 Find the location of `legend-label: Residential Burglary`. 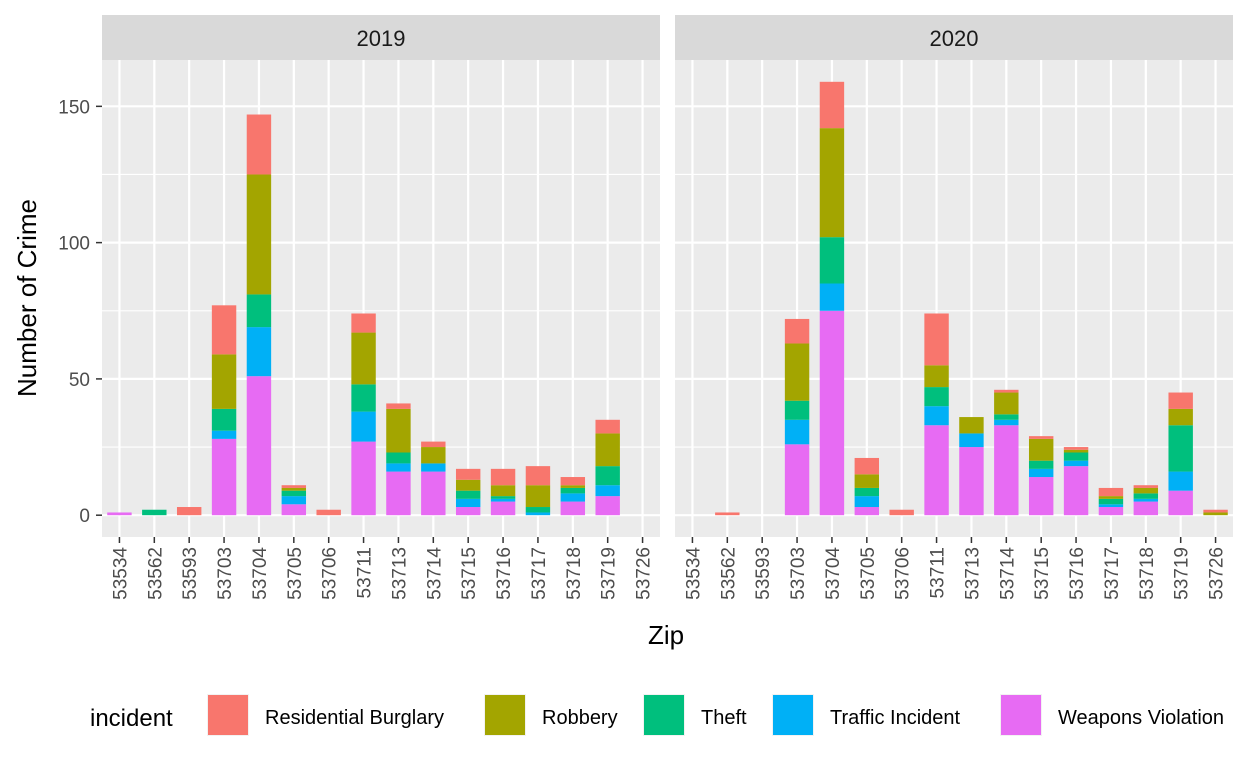

legend-label: Residential Burglary is located at coordinates (354, 718).